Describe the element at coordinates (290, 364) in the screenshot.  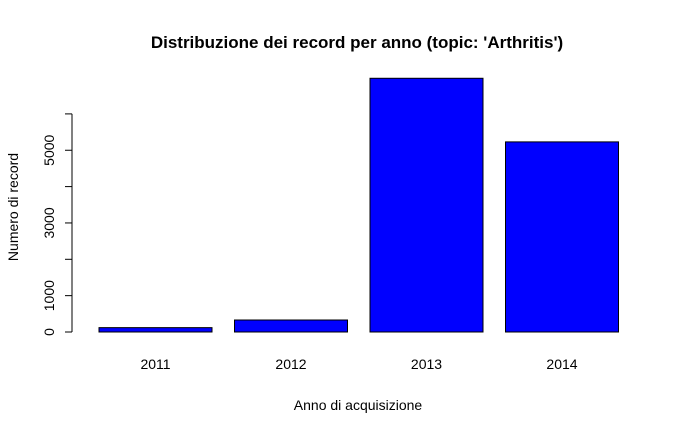
I see `x-tick-label-2012: 2012` at that location.